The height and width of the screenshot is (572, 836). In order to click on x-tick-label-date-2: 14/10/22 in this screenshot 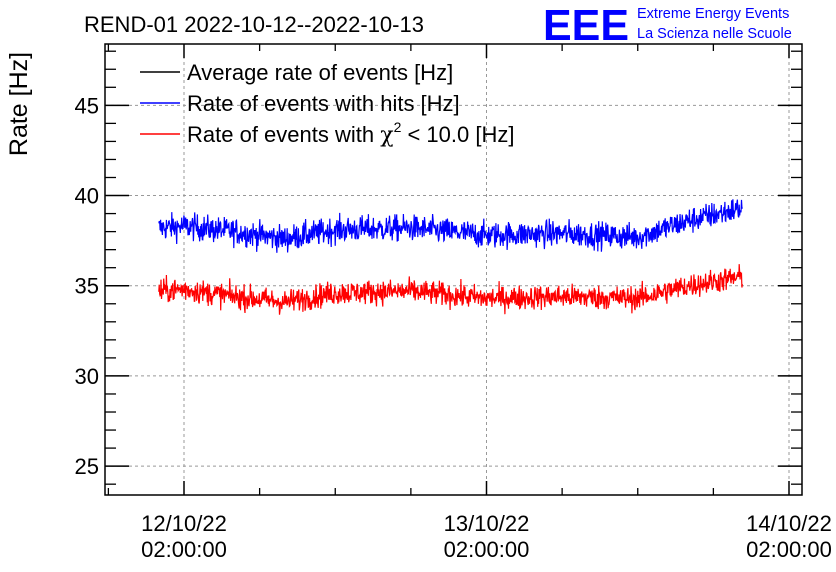, I will do `click(789, 523)`.